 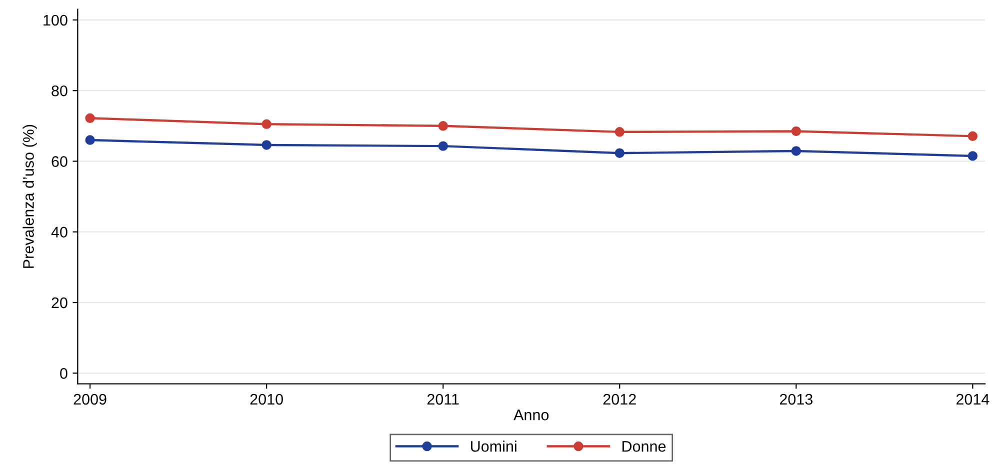 What do you see at coordinates (60, 302) in the screenshot?
I see `y-tick-label: 20` at bounding box center [60, 302].